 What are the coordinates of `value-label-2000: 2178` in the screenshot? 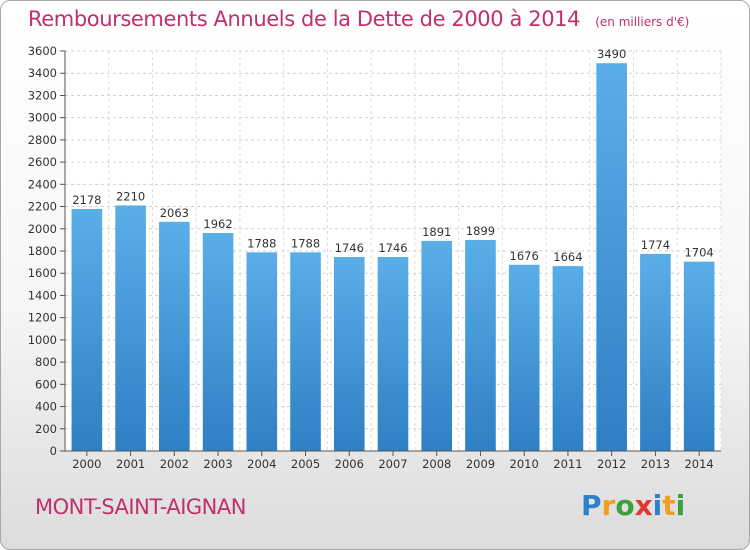 It's located at (86, 200).